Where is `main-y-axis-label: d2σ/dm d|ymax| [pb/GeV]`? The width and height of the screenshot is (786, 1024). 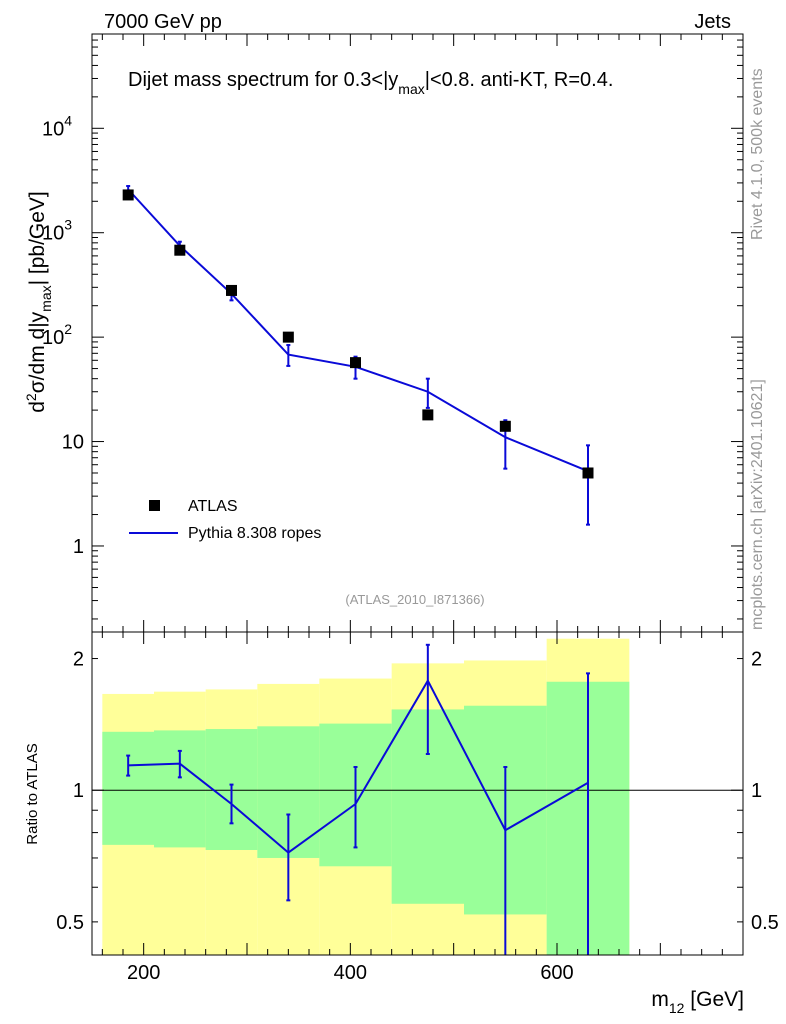
main-y-axis-label: d2σ/dm d|ymax| [pb/GeV] is located at coordinates (38, 302).